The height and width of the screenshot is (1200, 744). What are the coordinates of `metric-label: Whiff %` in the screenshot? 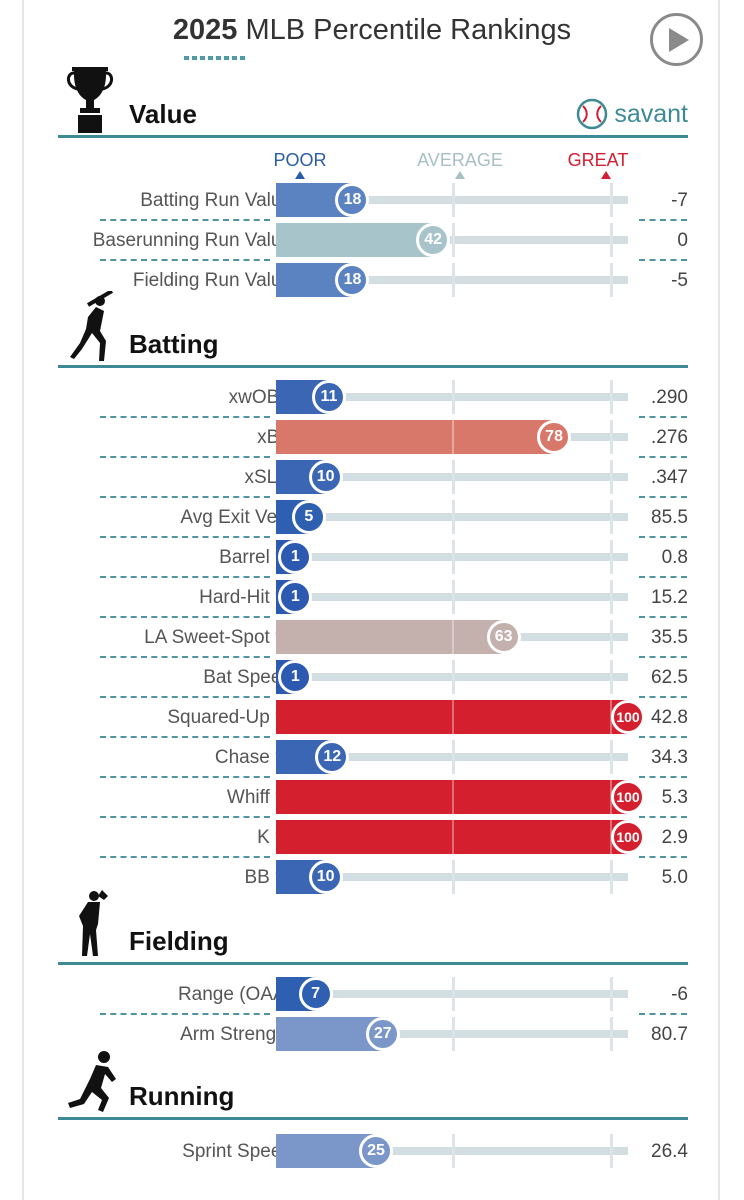 It's located at (259, 797).